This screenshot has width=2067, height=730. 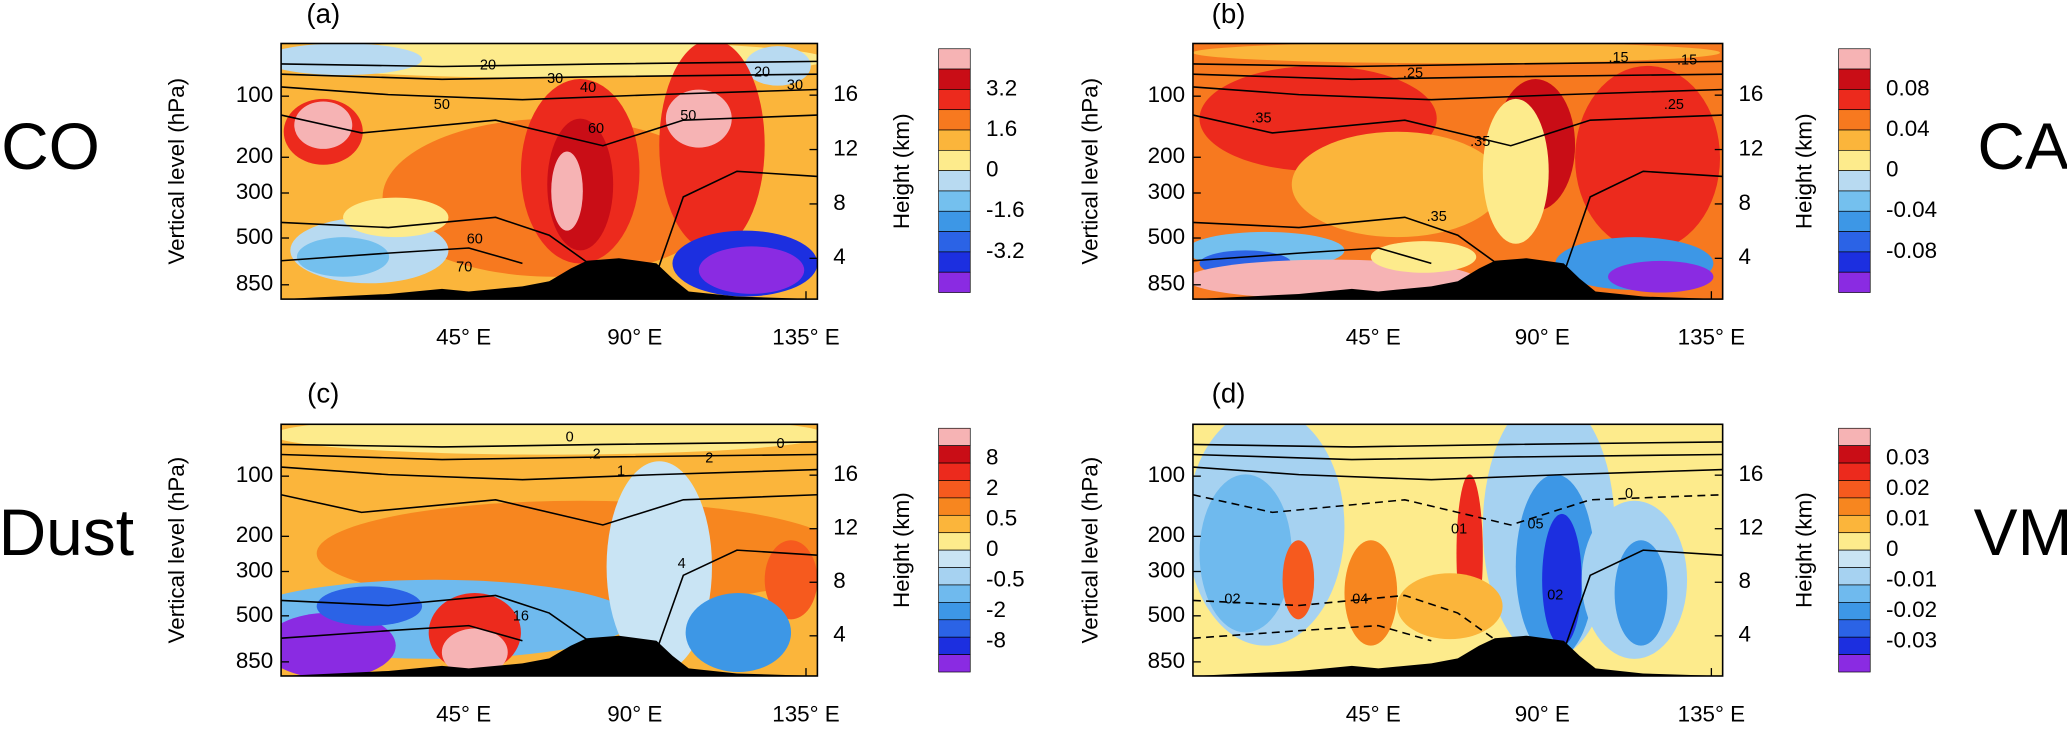 I want to click on contour-label: 01, so click(x=1459, y=530).